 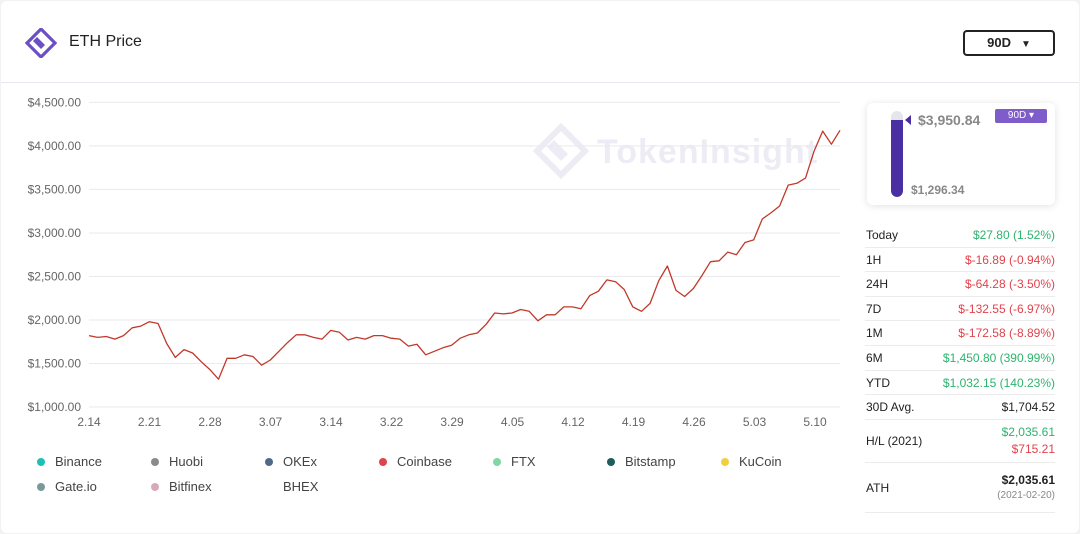 What do you see at coordinates (300, 461) in the screenshot?
I see `legend-label: OKEx` at bounding box center [300, 461].